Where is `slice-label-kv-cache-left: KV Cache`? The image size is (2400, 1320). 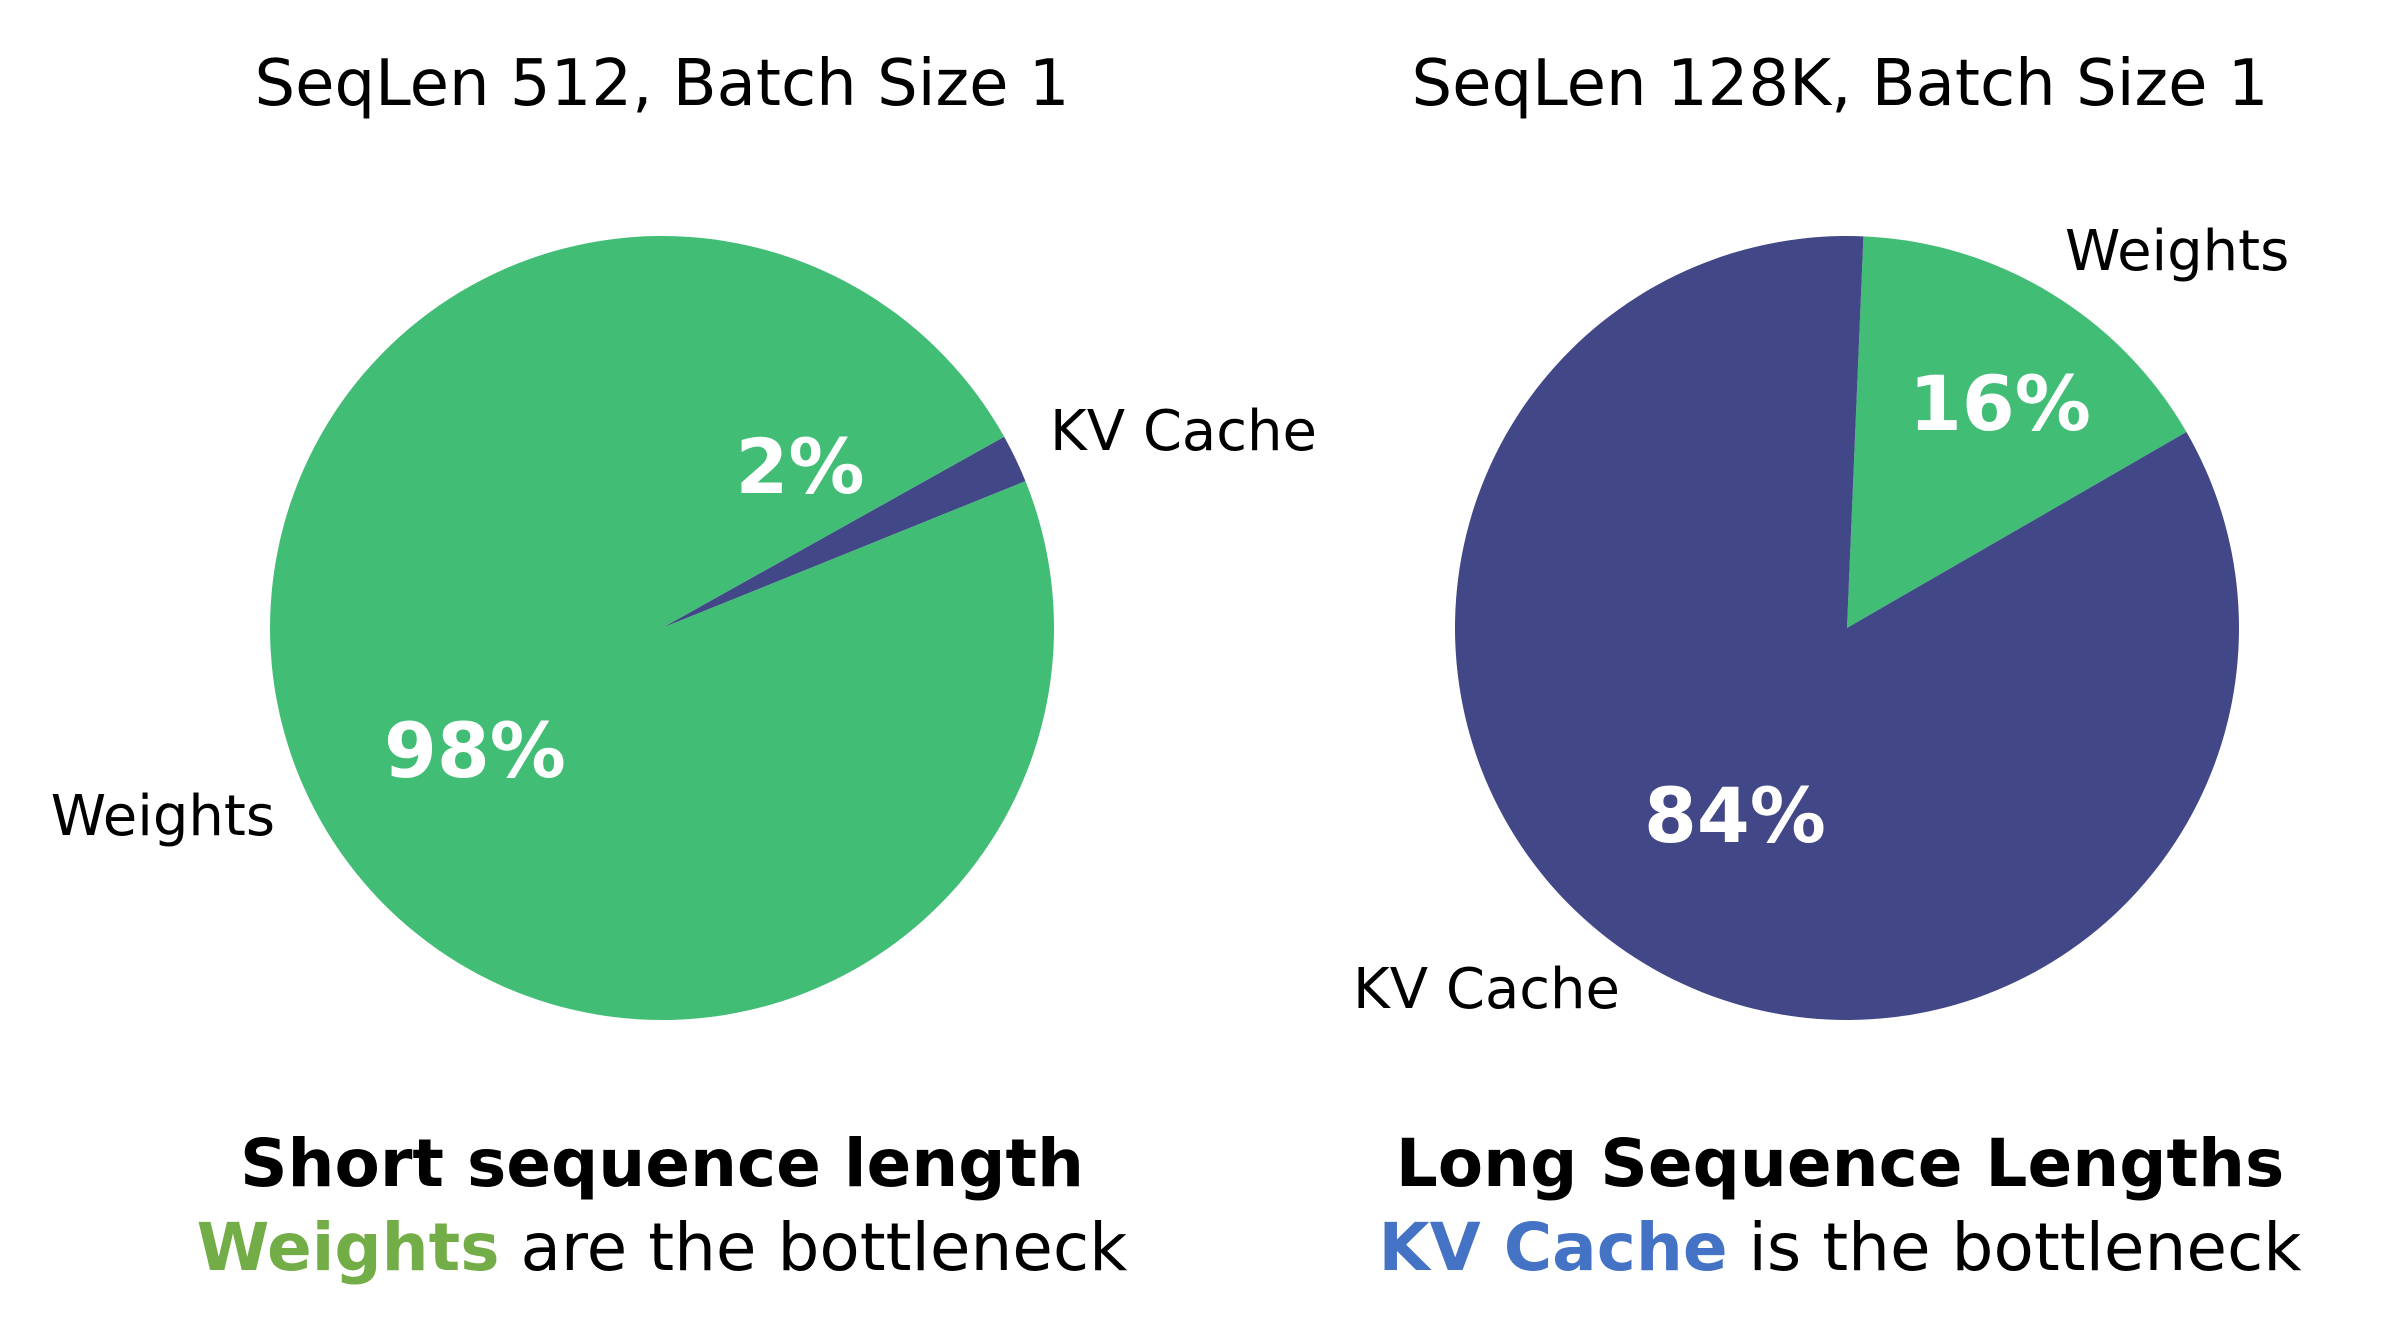
slice-label-kv-cache-left: KV Cache is located at coordinates (1183, 431).